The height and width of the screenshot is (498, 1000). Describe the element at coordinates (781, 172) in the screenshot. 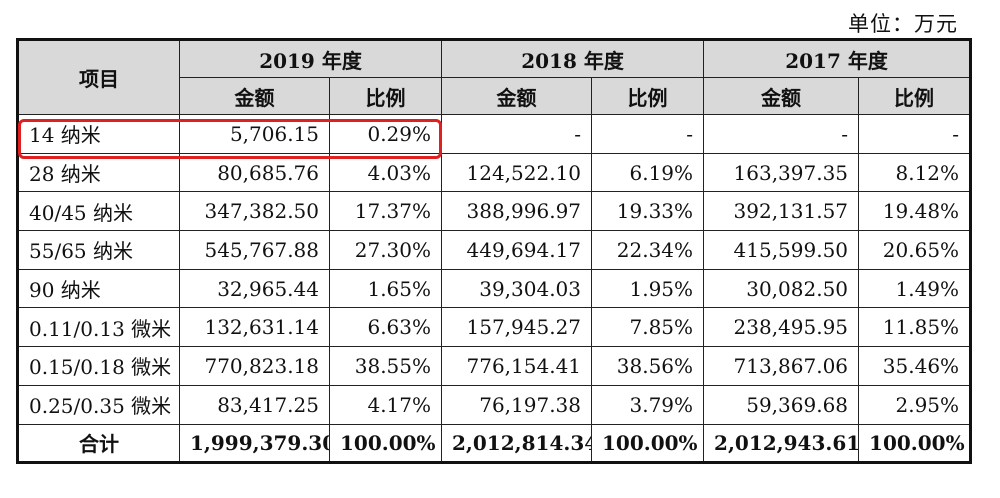

I see `amount-cell: 163,397.35` at that location.